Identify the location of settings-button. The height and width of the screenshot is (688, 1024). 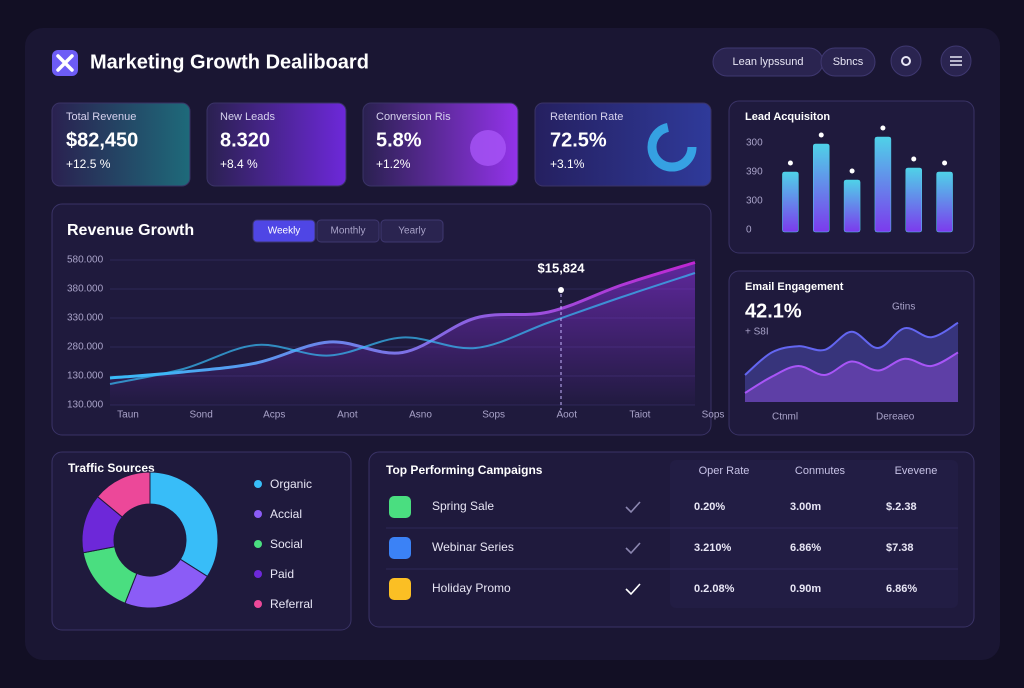
(906, 61).